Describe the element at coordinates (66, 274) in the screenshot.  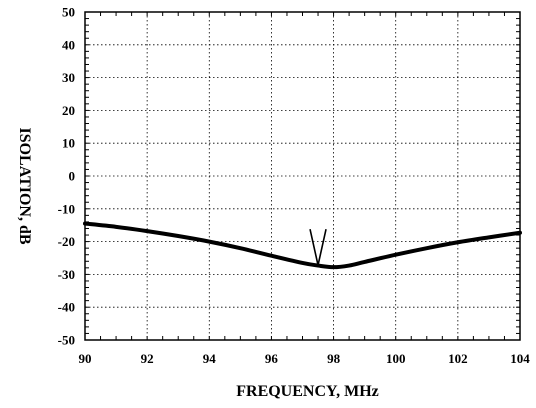
I see `y-tick-label: -30` at that location.